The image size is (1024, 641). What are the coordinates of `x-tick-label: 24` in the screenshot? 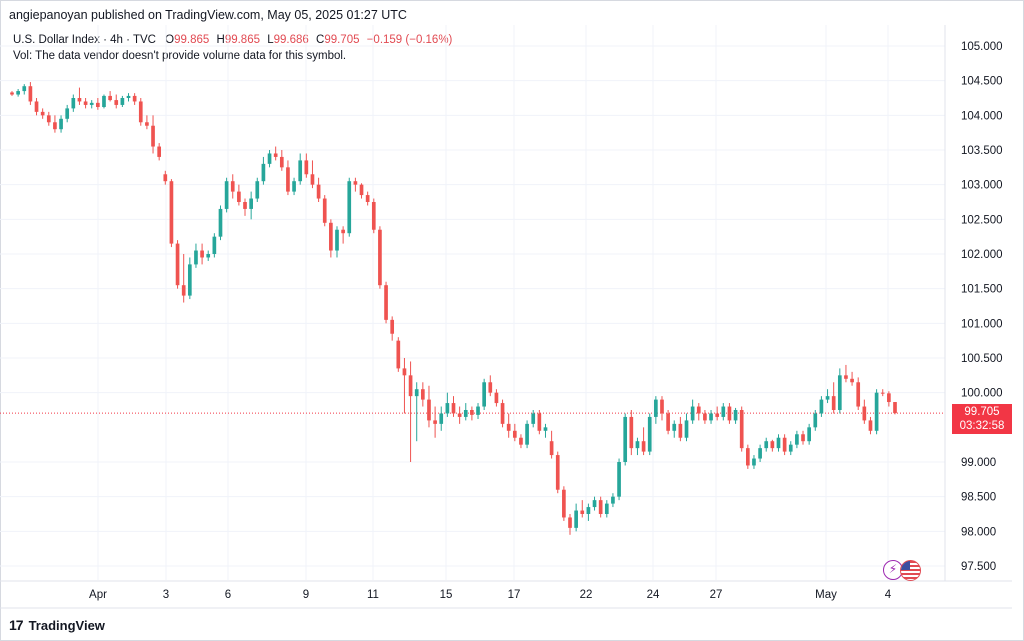 It's located at (653, 595).